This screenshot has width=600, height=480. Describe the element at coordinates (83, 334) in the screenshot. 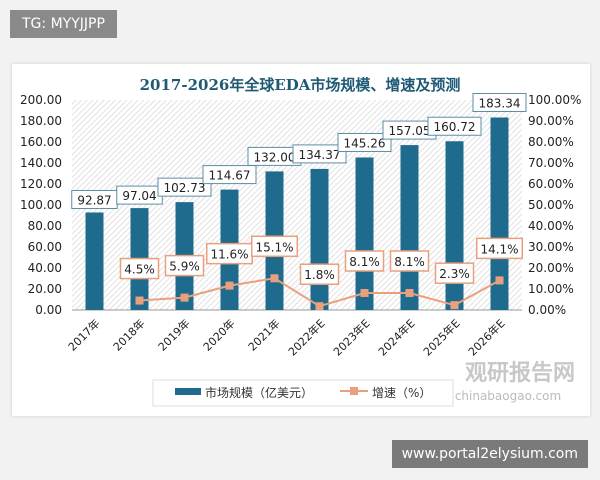

I see `x-tick-label: 2017年` at that location.